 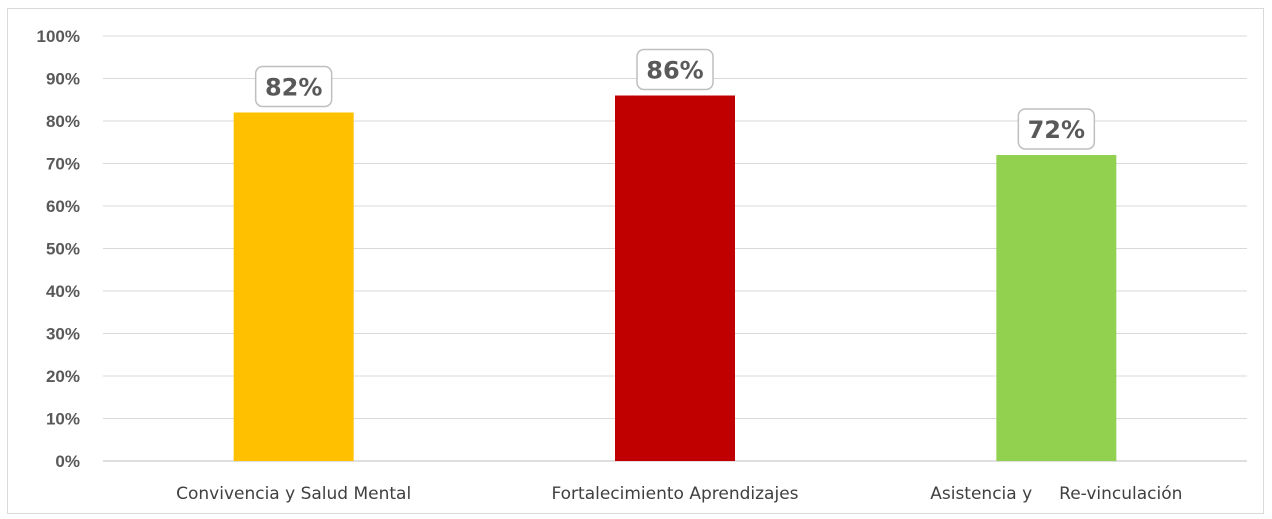 I want to click on y-tick-label: 30%, so click(x=63, y=334).